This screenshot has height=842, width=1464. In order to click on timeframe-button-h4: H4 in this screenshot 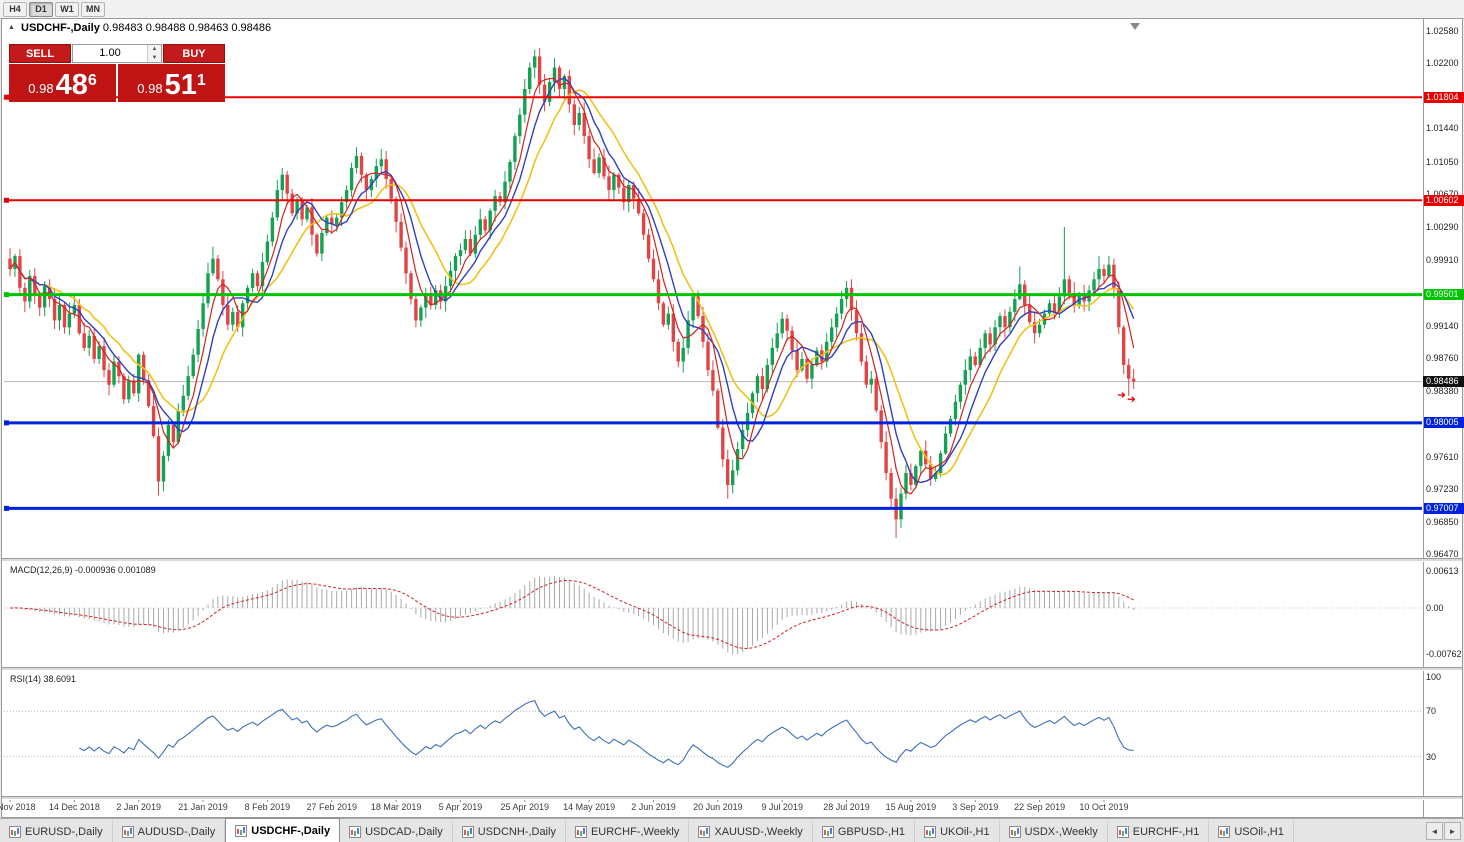, I will do `click(15, 9)`.